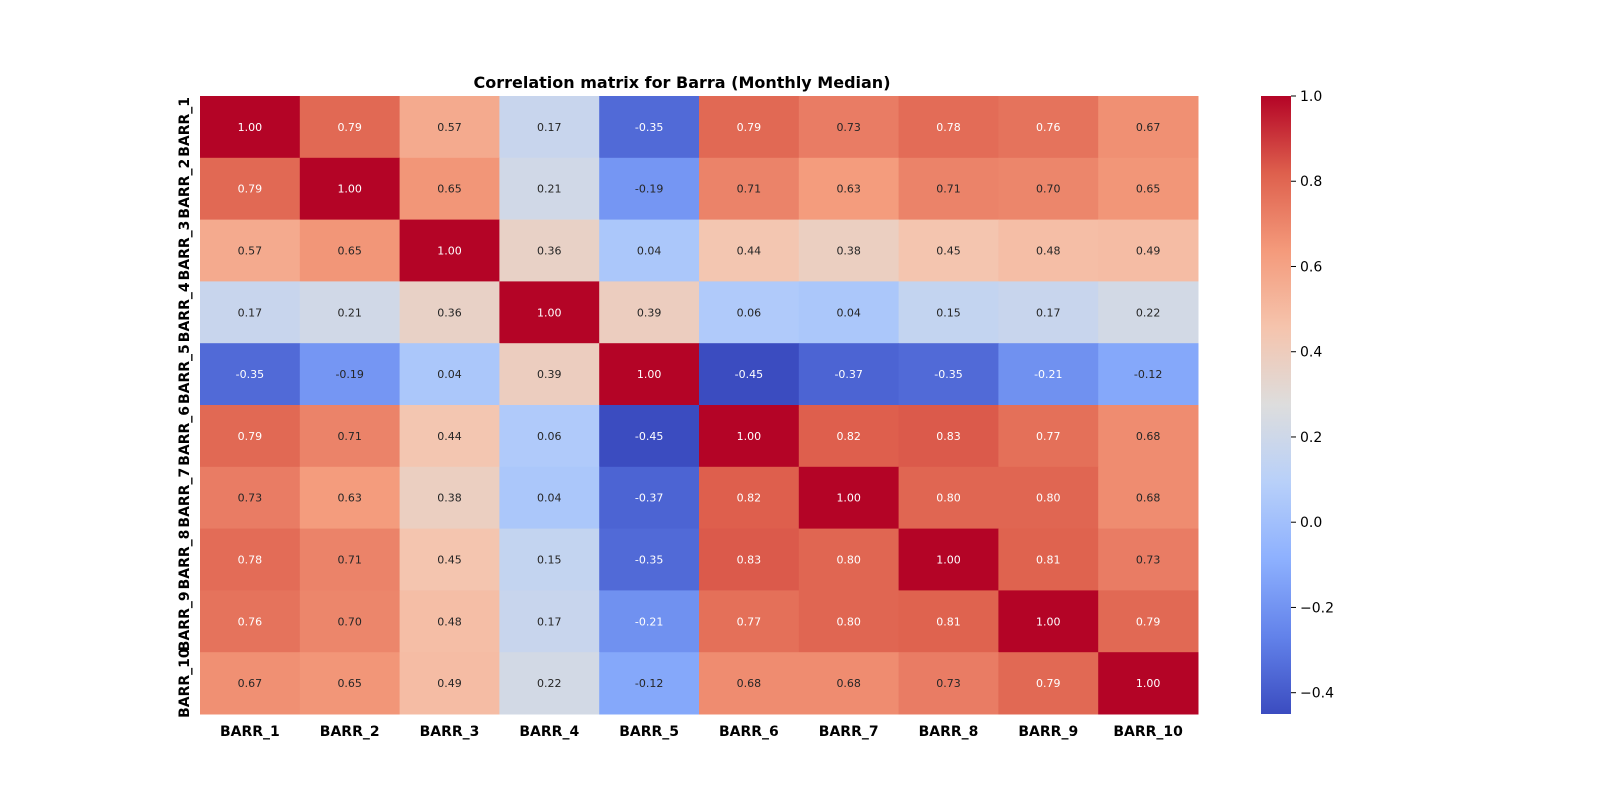 Image resolution: width=1600 pixels, height=800 pixels. I want to click on heatmap-cell-r4-c8, so click(948, 312).